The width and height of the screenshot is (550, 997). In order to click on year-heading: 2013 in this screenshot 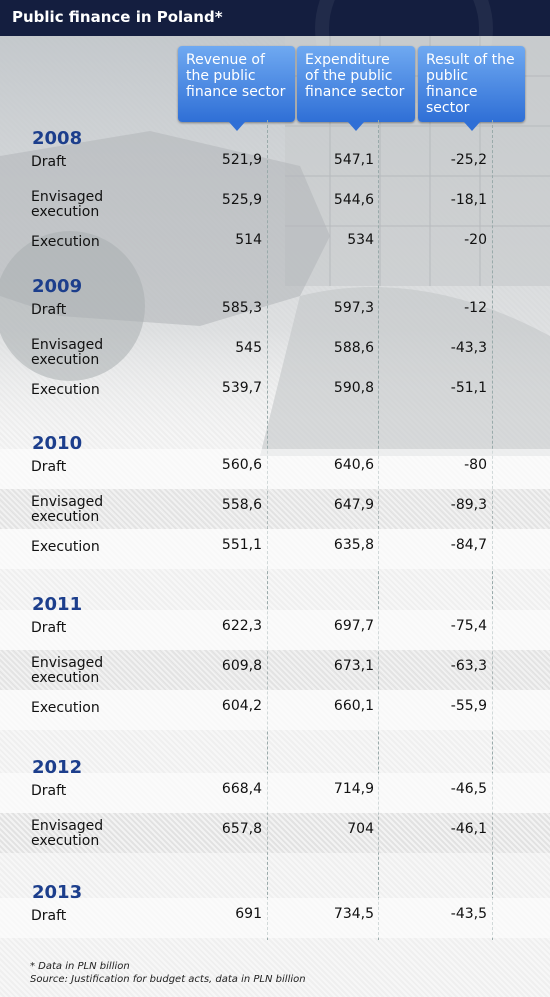, I will do `click(57, 892)`.